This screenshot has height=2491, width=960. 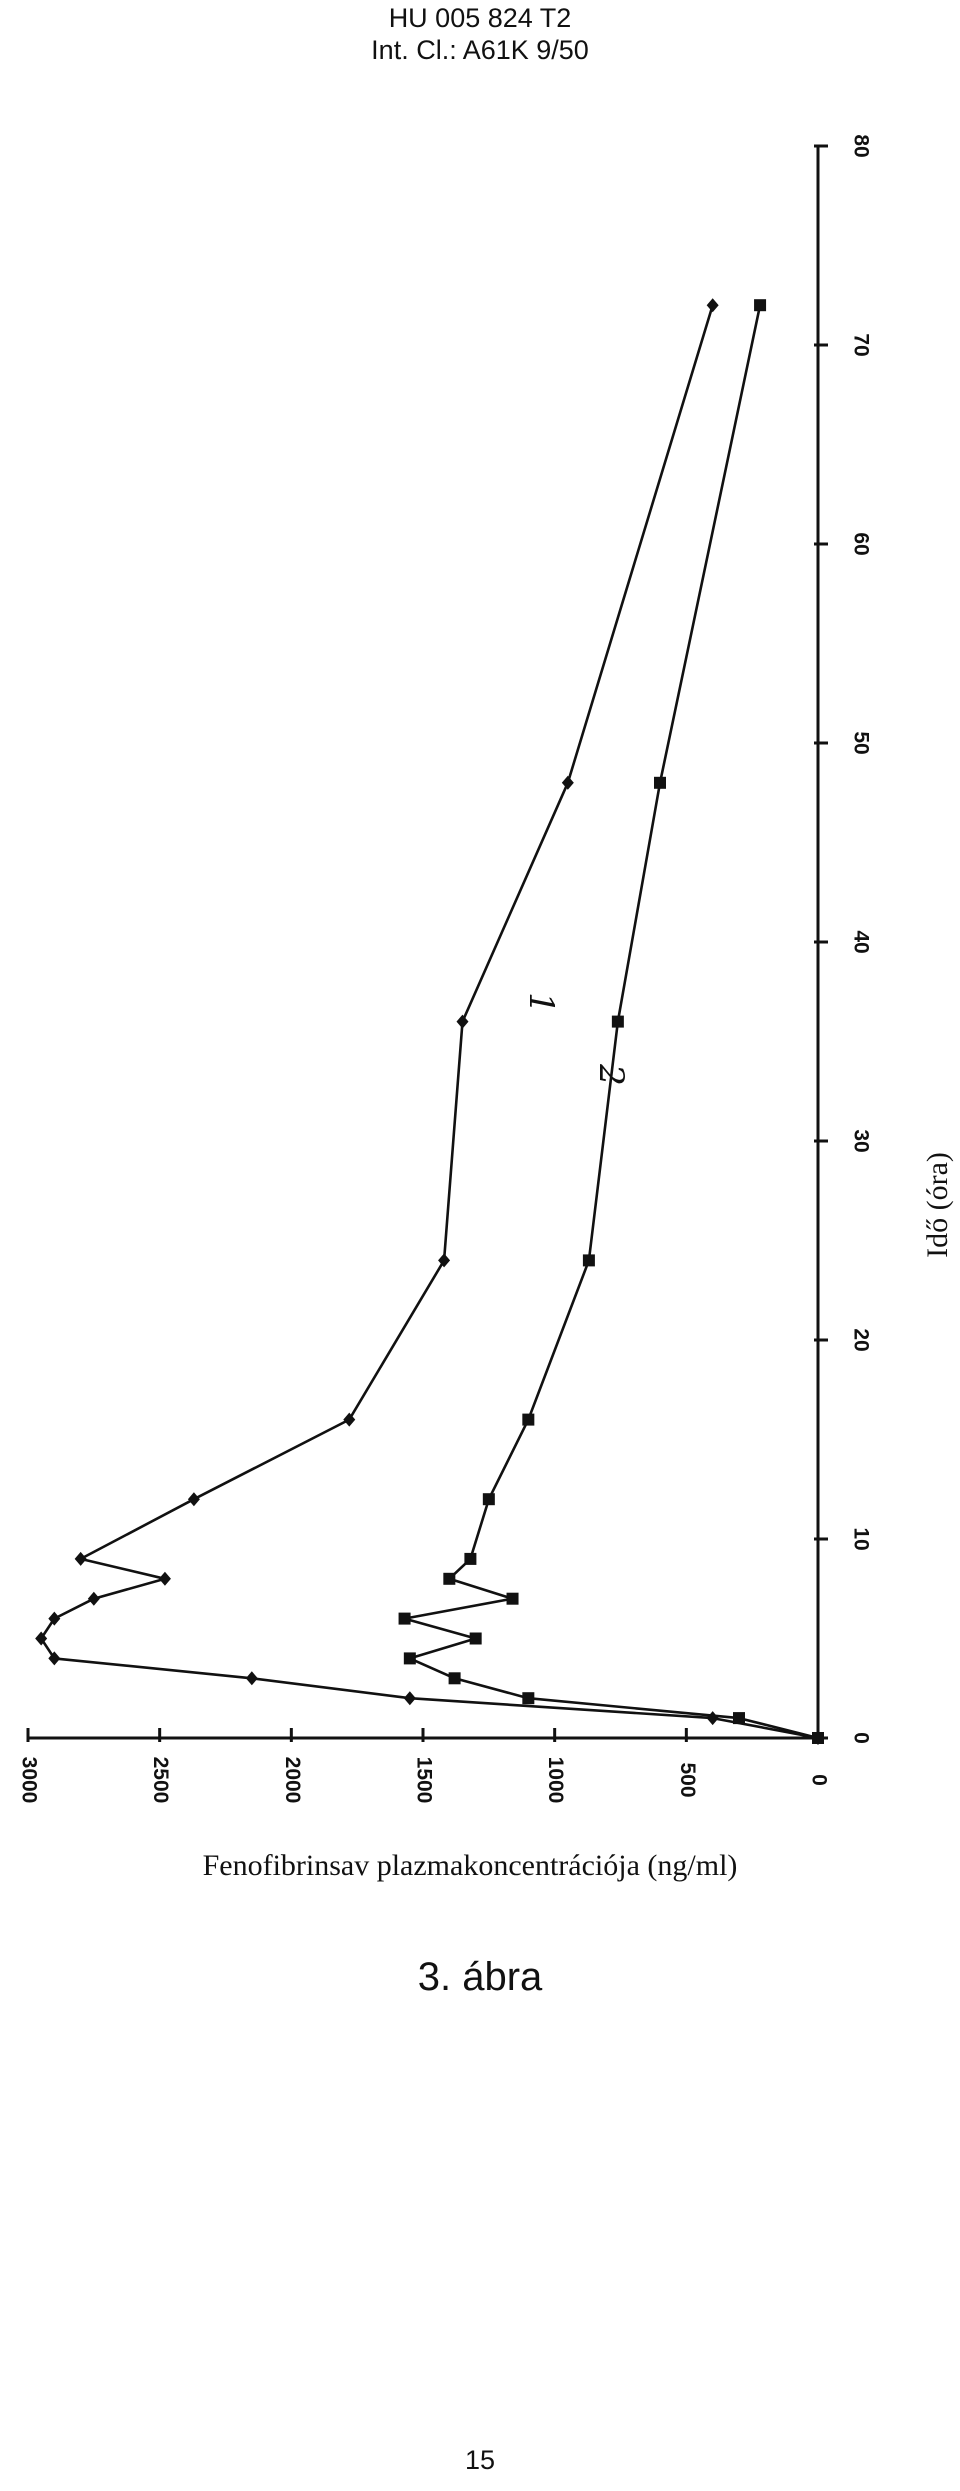 I want to click on concentration-tick-label: 0, so click(x=818, y=1780).